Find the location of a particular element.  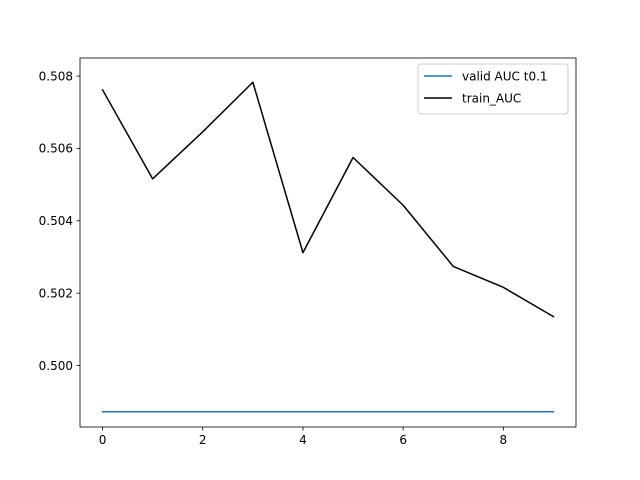

legend-label-1: train_AUC is located at coordinates (491, 98).